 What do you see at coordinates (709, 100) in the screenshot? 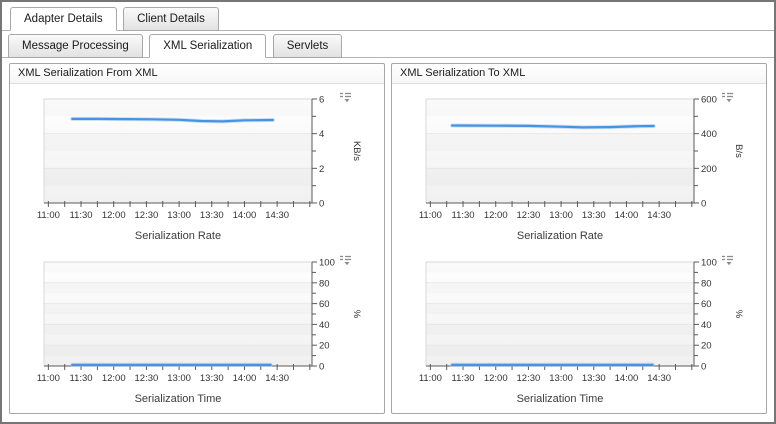
I see `y-tick-label: 600` at bounding box center [709, 100].